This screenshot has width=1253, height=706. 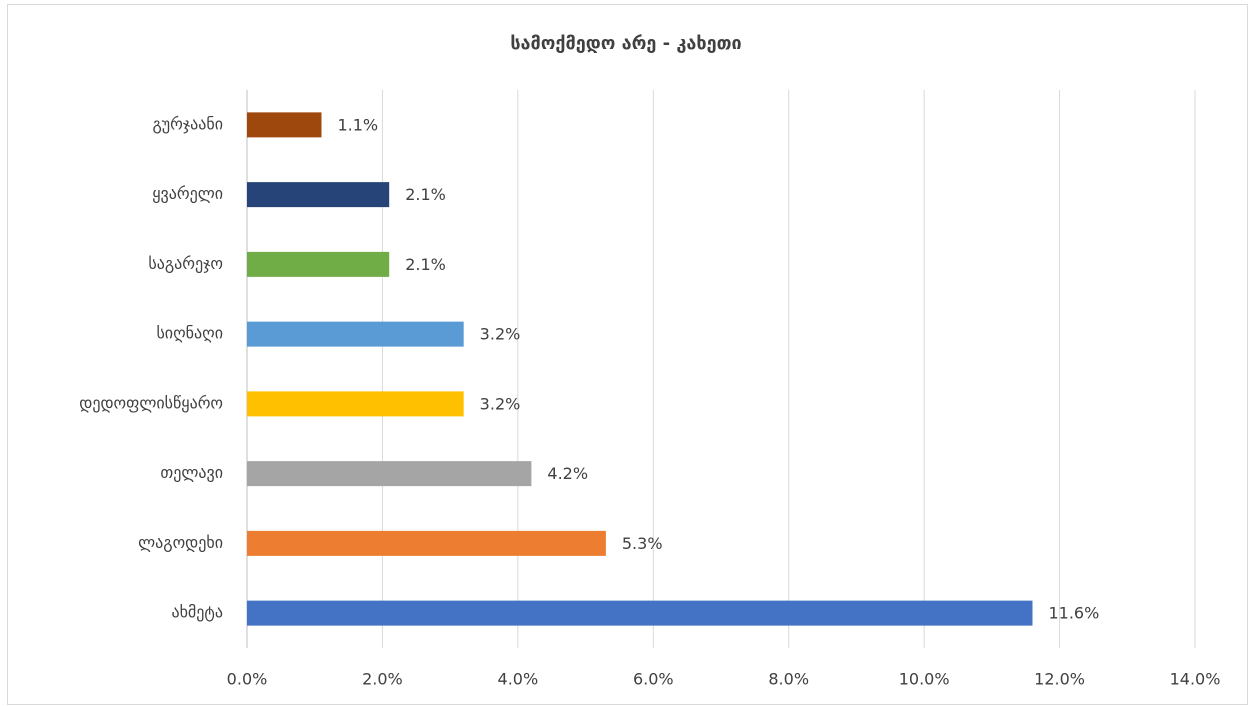 What do you see at coordinates (187, 193) in the screenshot?
I see `y-tick-label: ყვარელი` at bounding box center [187, 193].